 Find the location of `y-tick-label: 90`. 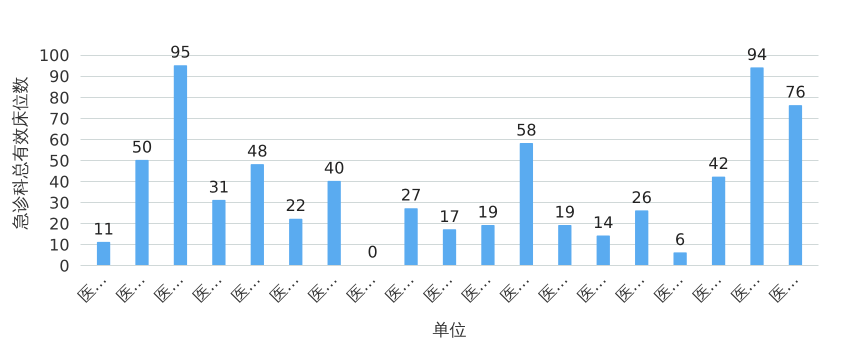

y-tick-label: 90 is located at coordinates (59, 76).